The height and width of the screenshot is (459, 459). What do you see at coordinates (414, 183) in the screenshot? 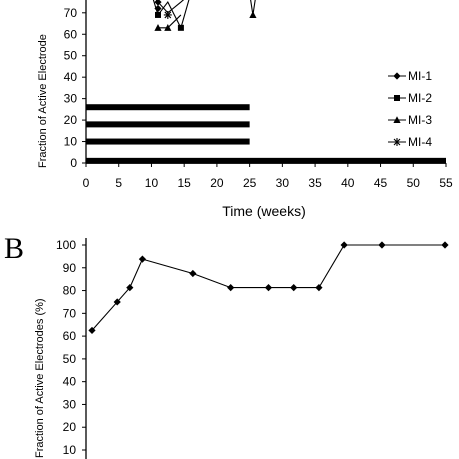
I see `panel-a-x-tick-label: 50` at bounding box center [414, 183].